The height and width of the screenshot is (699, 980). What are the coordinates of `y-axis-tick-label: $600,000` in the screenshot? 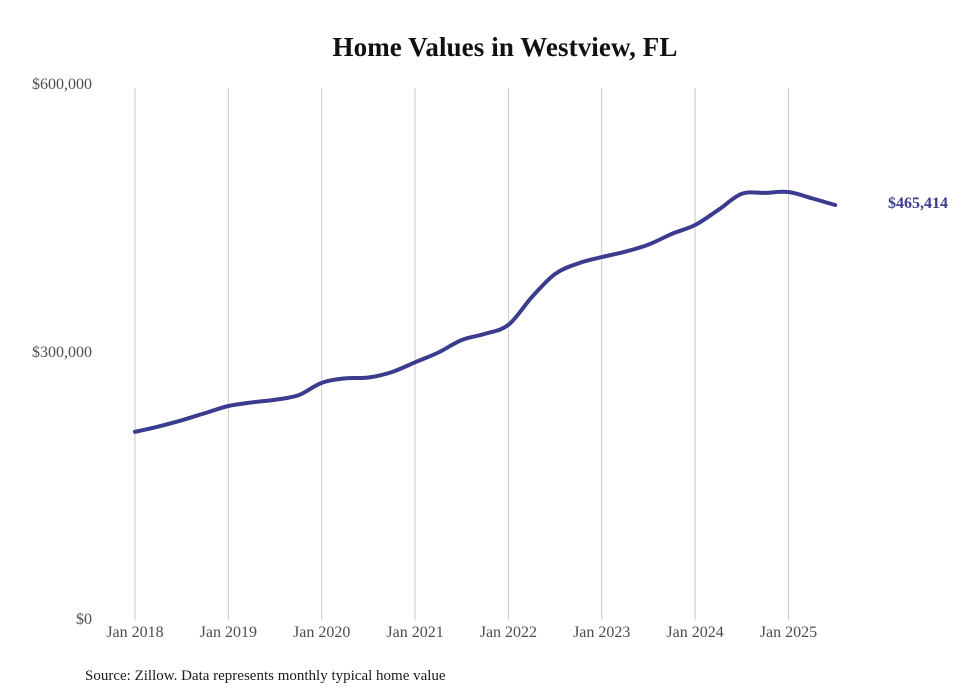 It's located at (62, 84).